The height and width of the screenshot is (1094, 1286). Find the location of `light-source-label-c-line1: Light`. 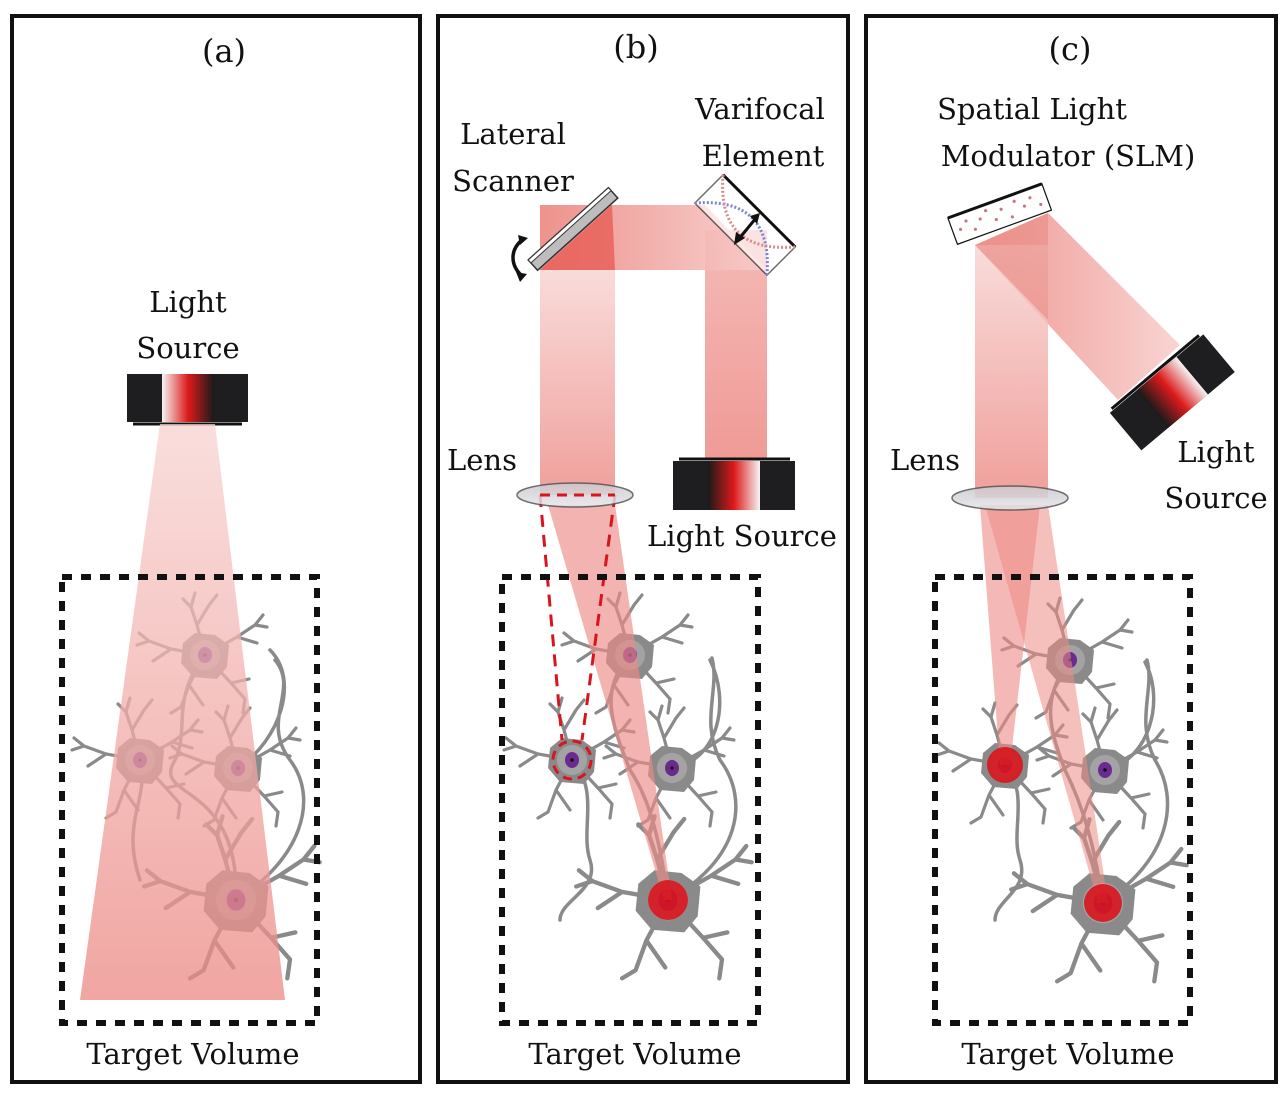

light-source-label-c-line1: Light is located at coordinates (1216, 452).